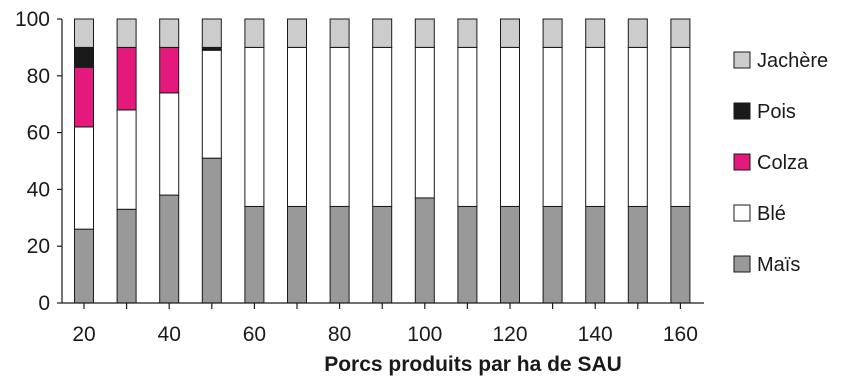  Describe the element at coordinates (38, 133) in the screenshot. I see `y-tick-label: 60` at that location.